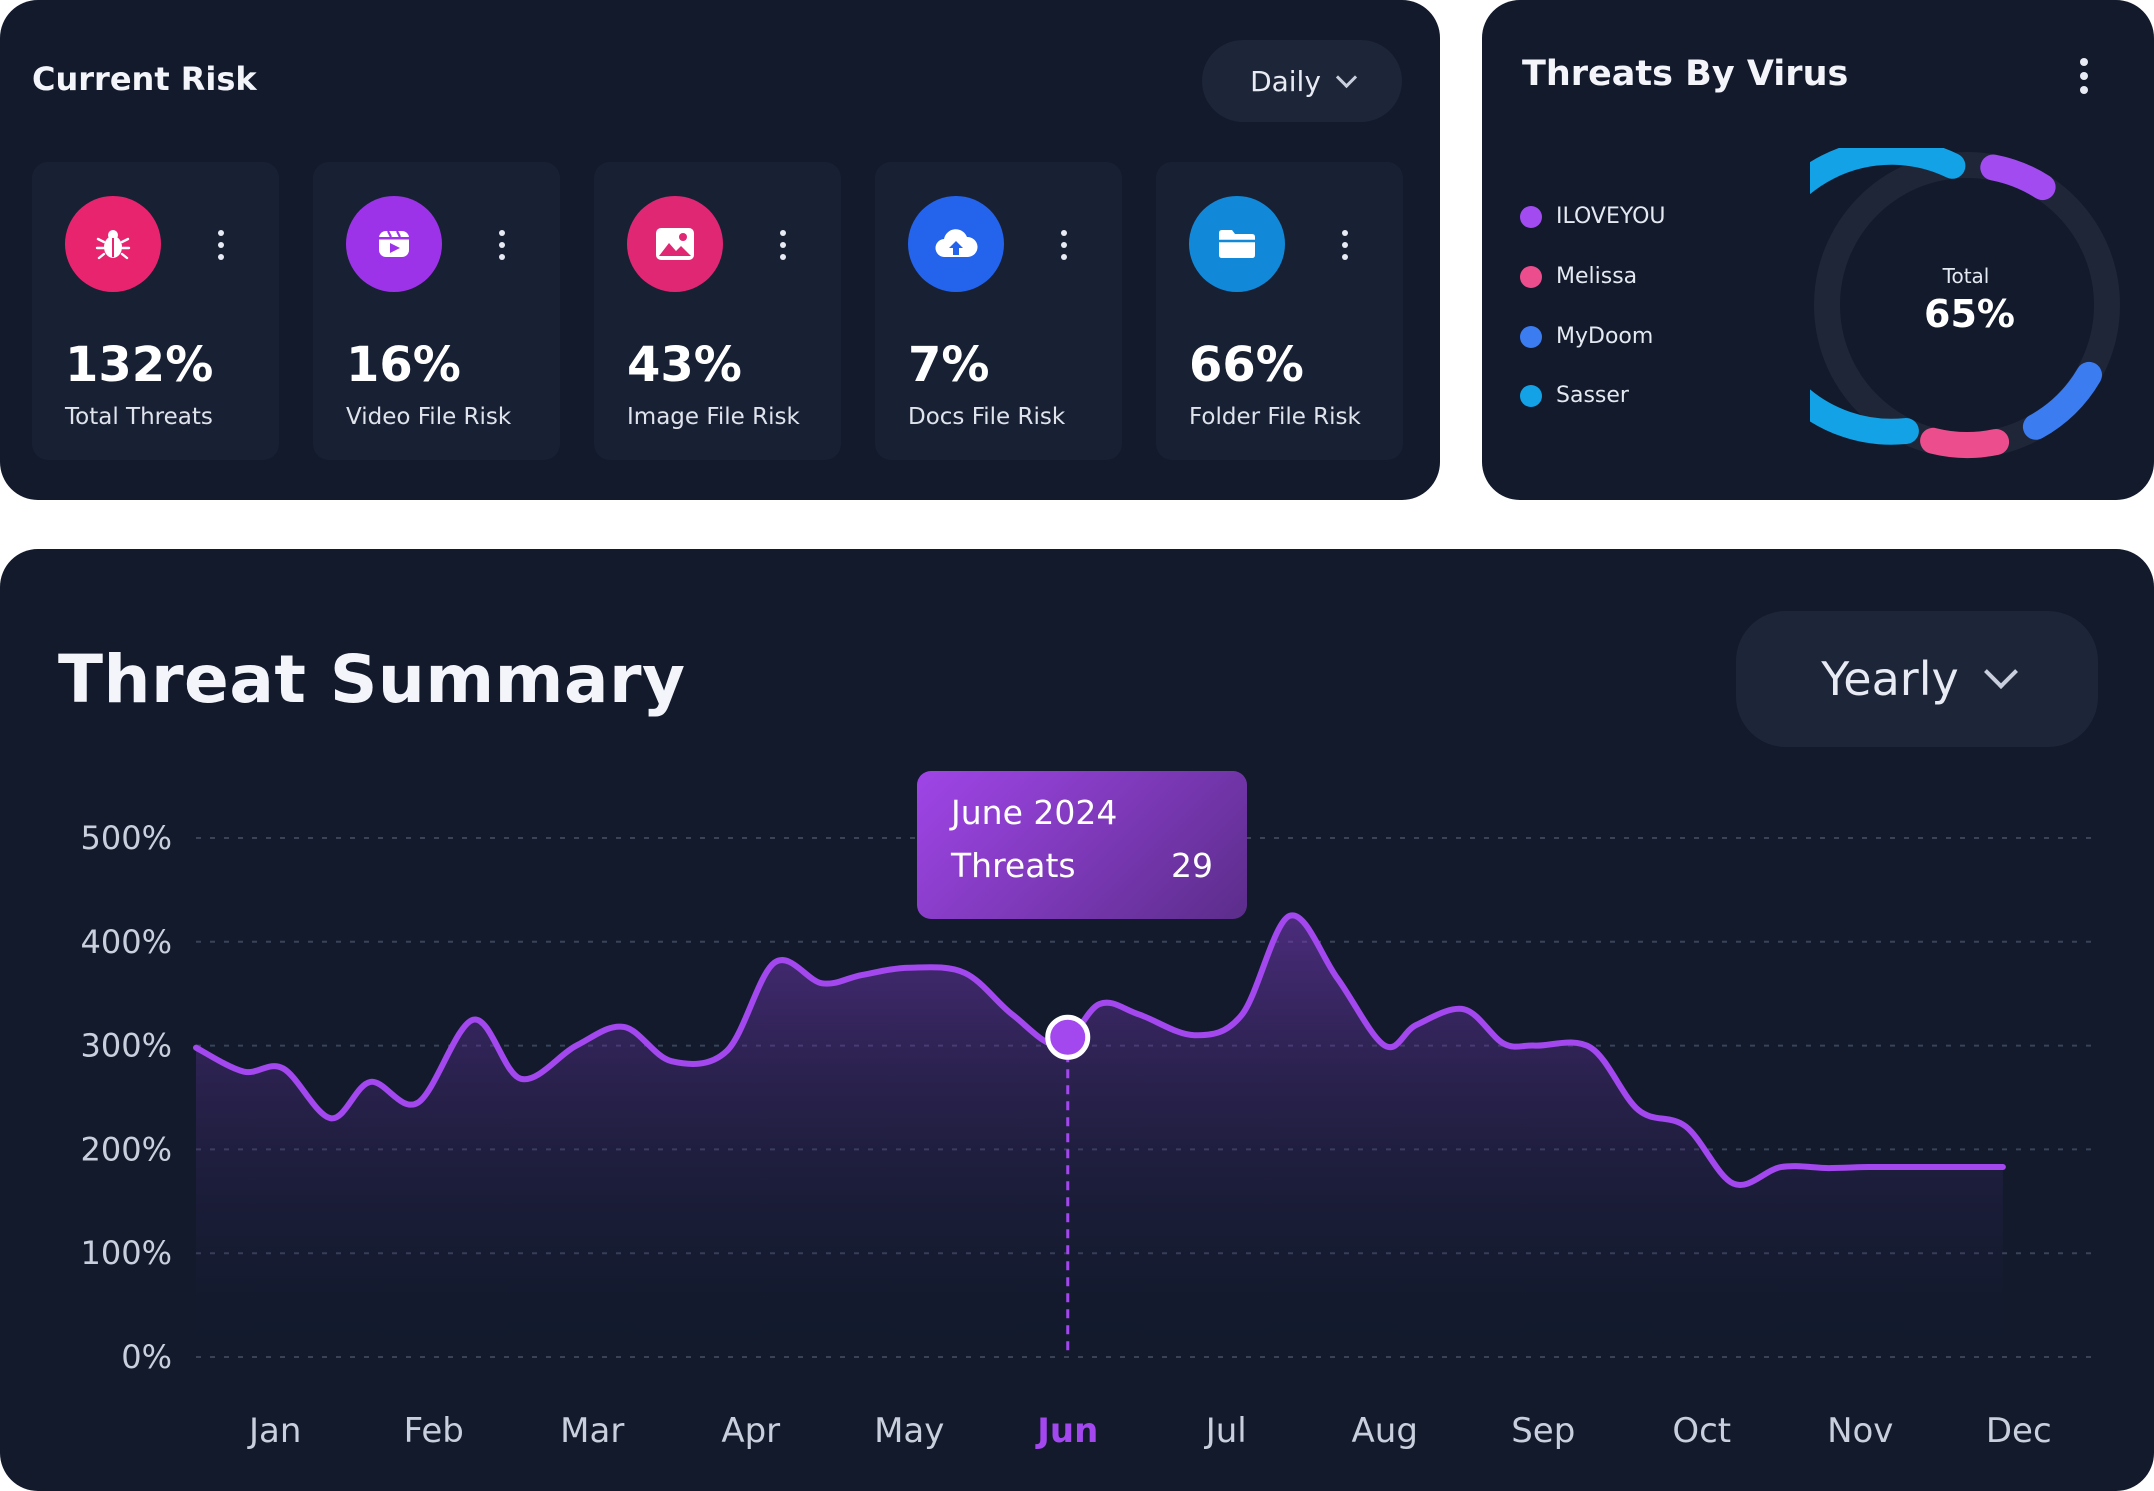 This screenshot has width=2154, height=1491. Describe the element at coordinates (1860, 1431) in the screenshot. I see `x-tick-label: Nov` at that location.